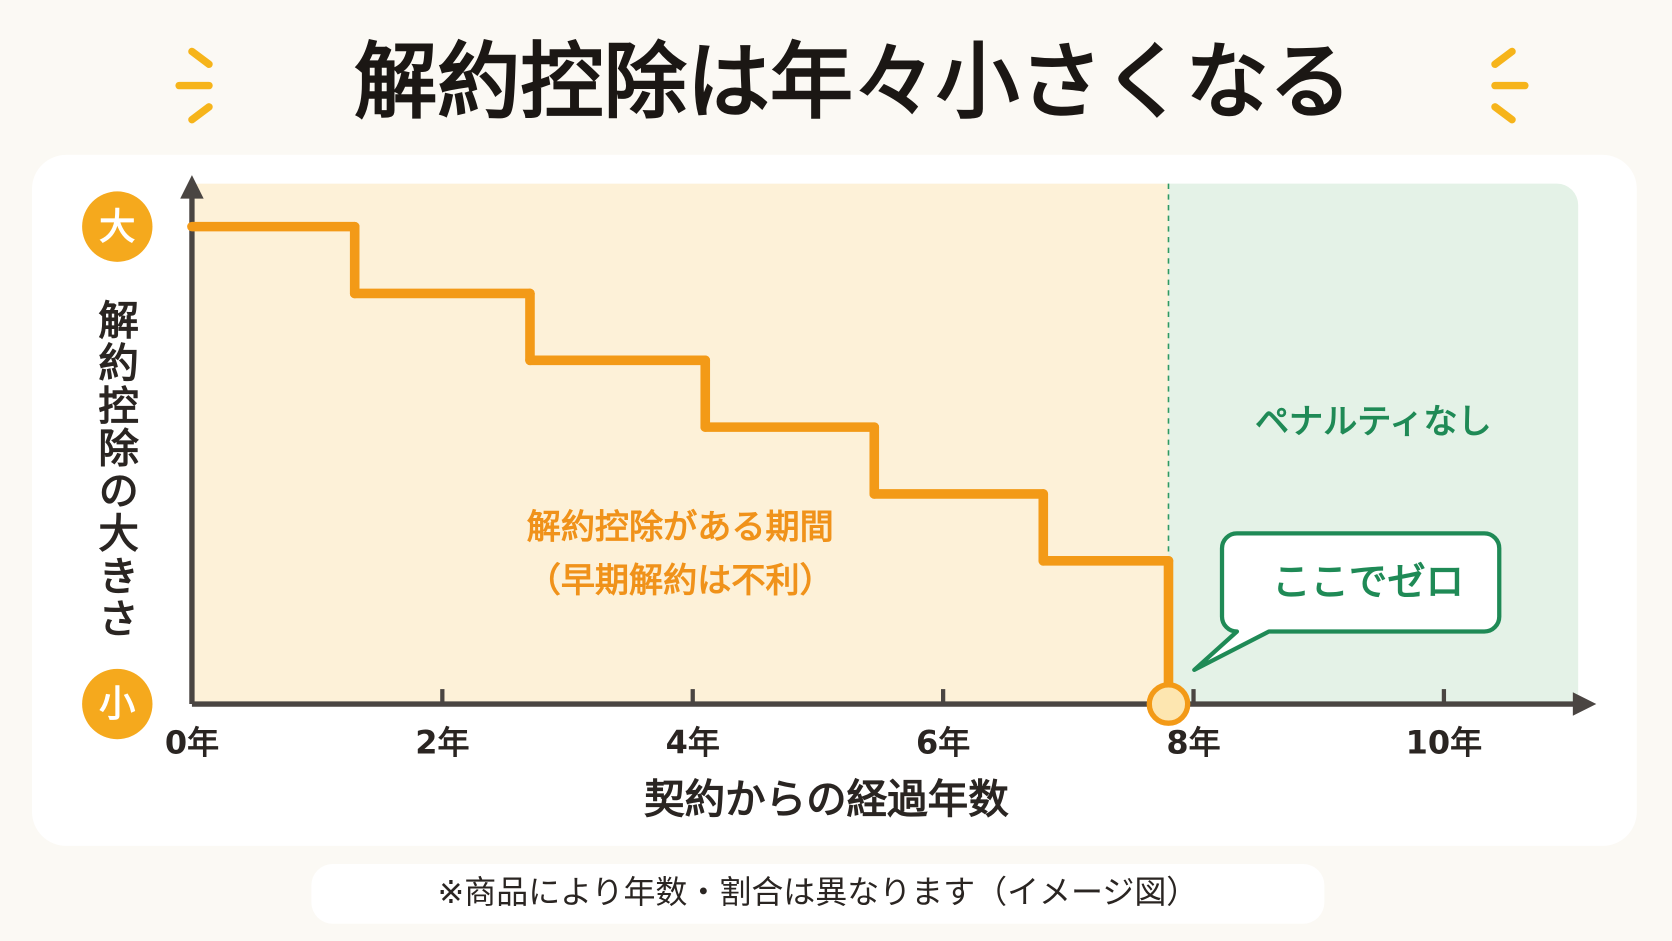 Image resolution: width=1672 pixels, height=941 pixels. I want to click on y-tick-label: 小, so click(117, 703).